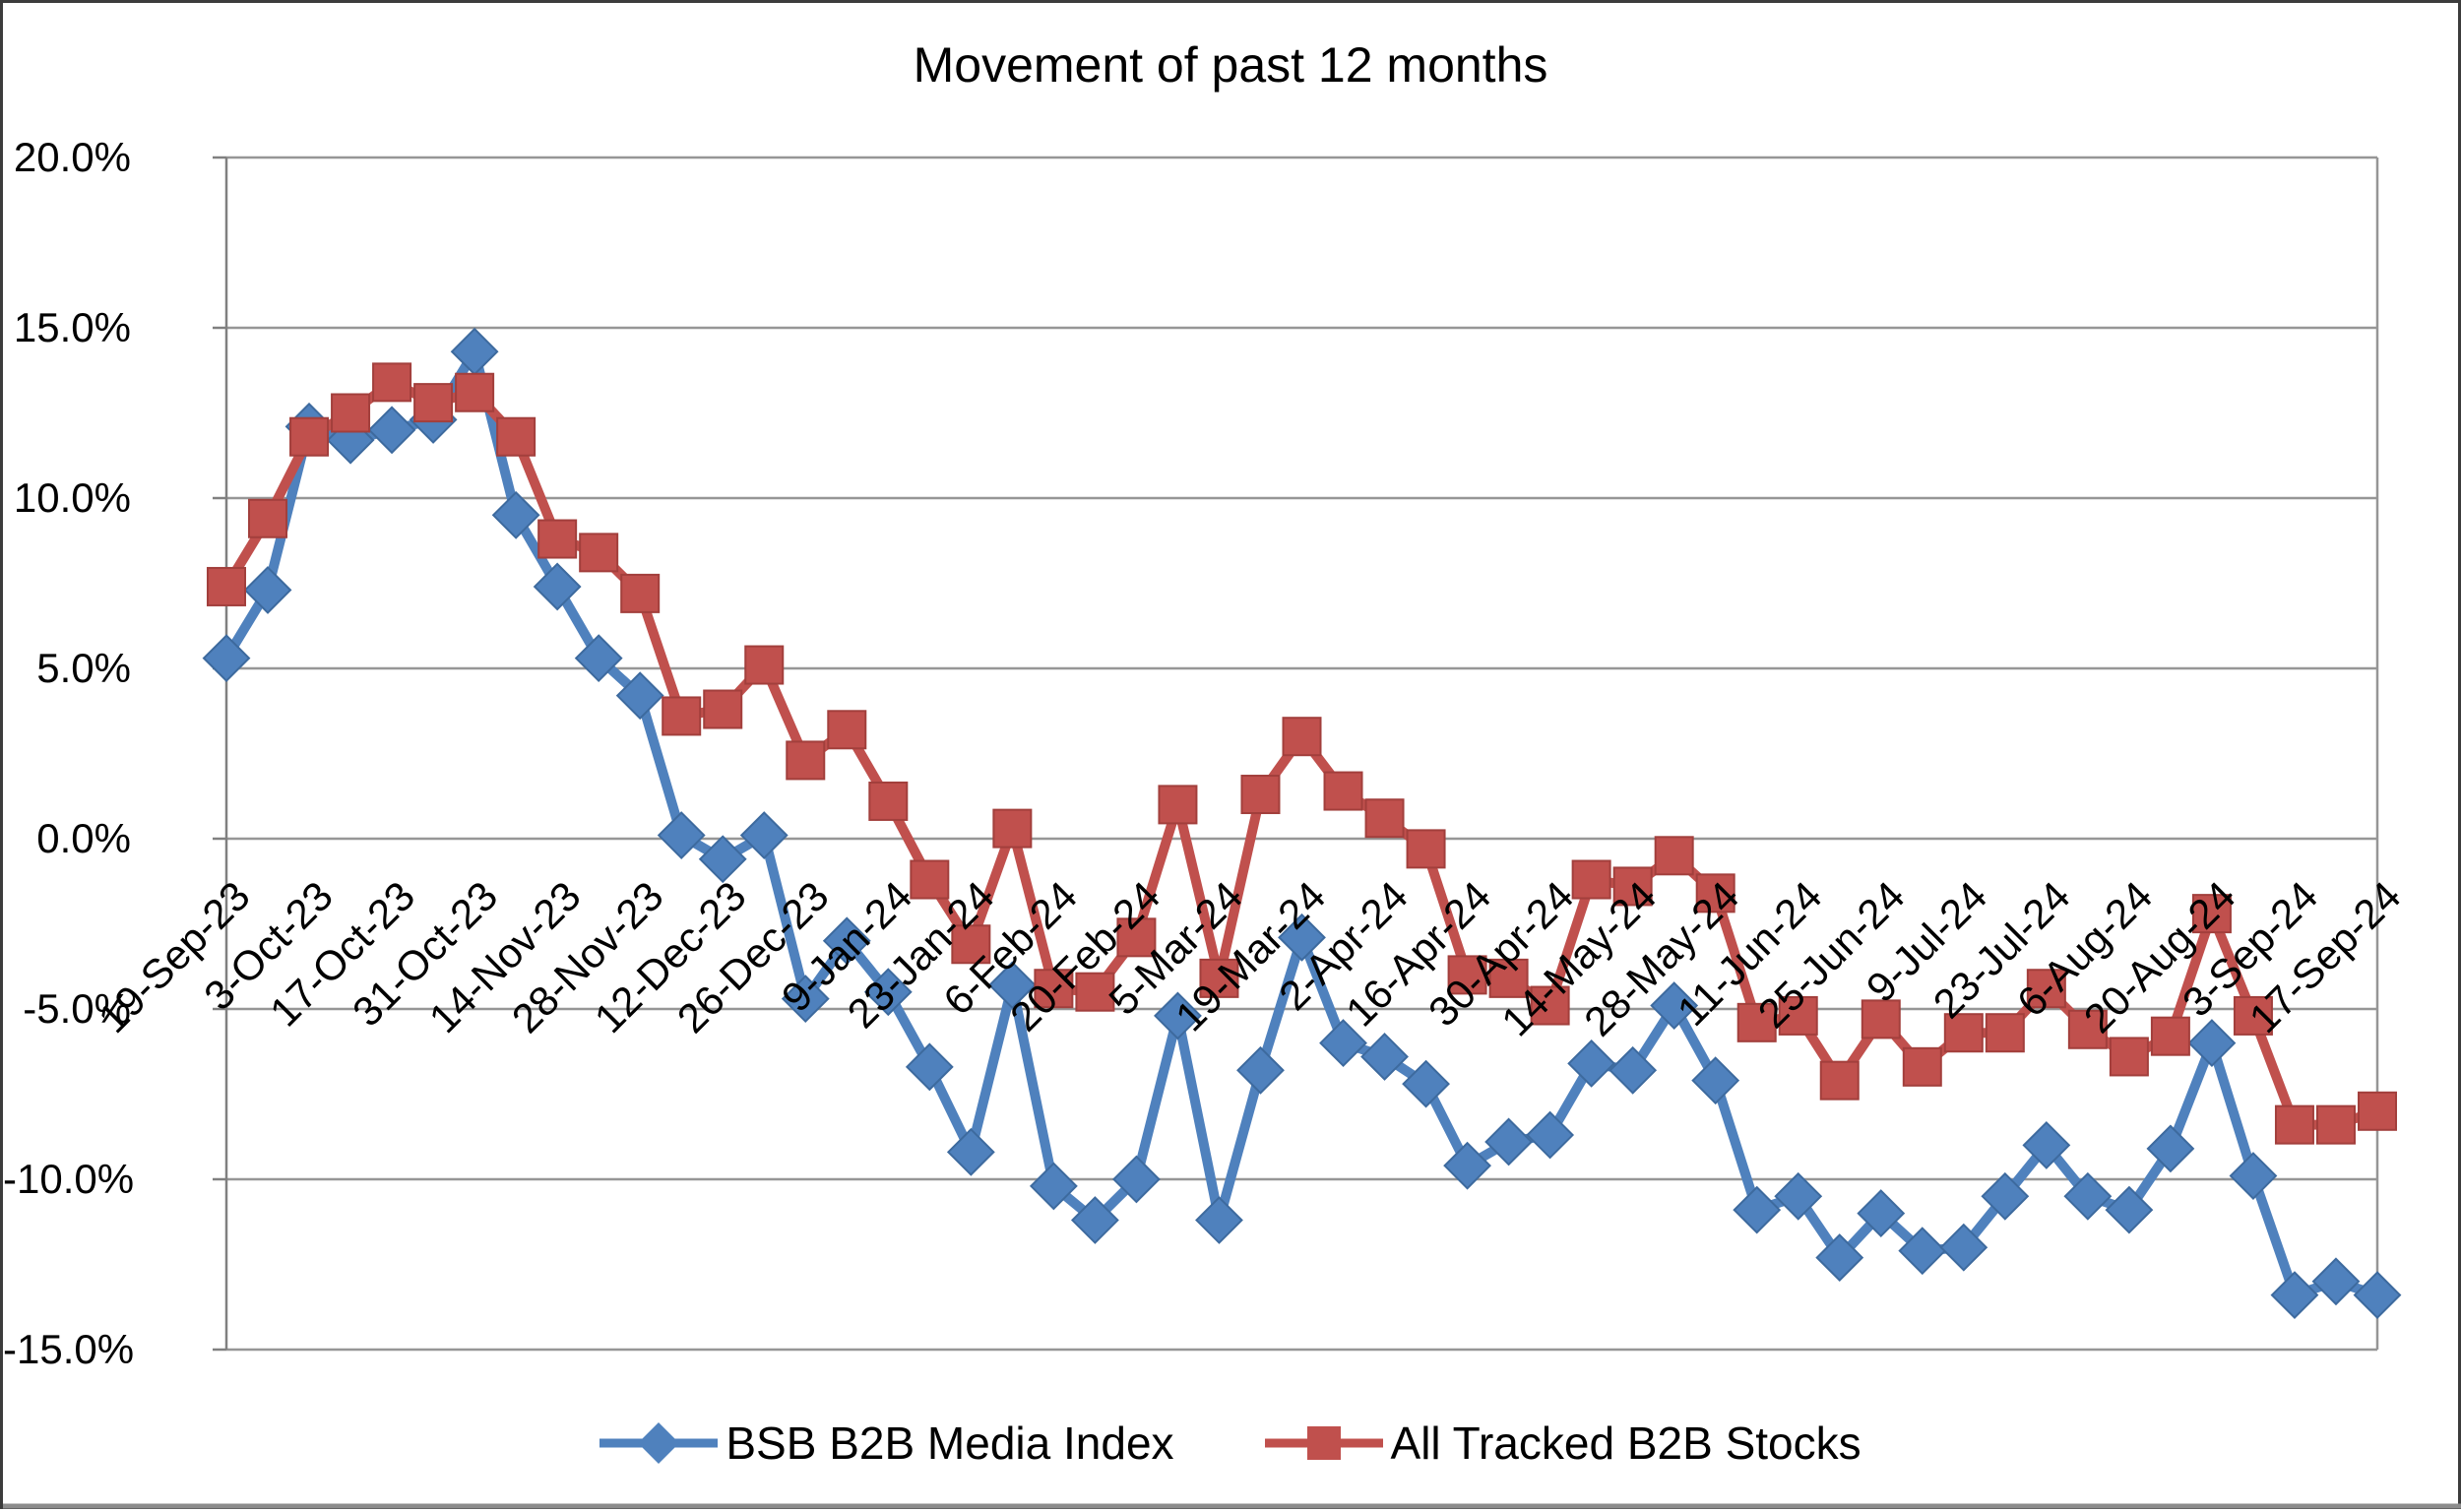 The height and width of the screenshot is (1512, 2461). Describe the element at coordinates (83, 668) in the screenshot. I see `y-axis-tick-label: 5.0%` at that location.